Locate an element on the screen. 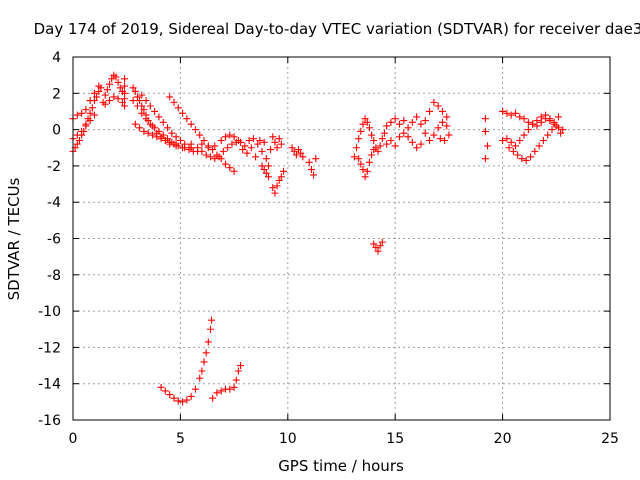 Image resolution: width=640 pixels, height=480 pixels. x-tick-label: 25 is located at coordinates (610, 439).